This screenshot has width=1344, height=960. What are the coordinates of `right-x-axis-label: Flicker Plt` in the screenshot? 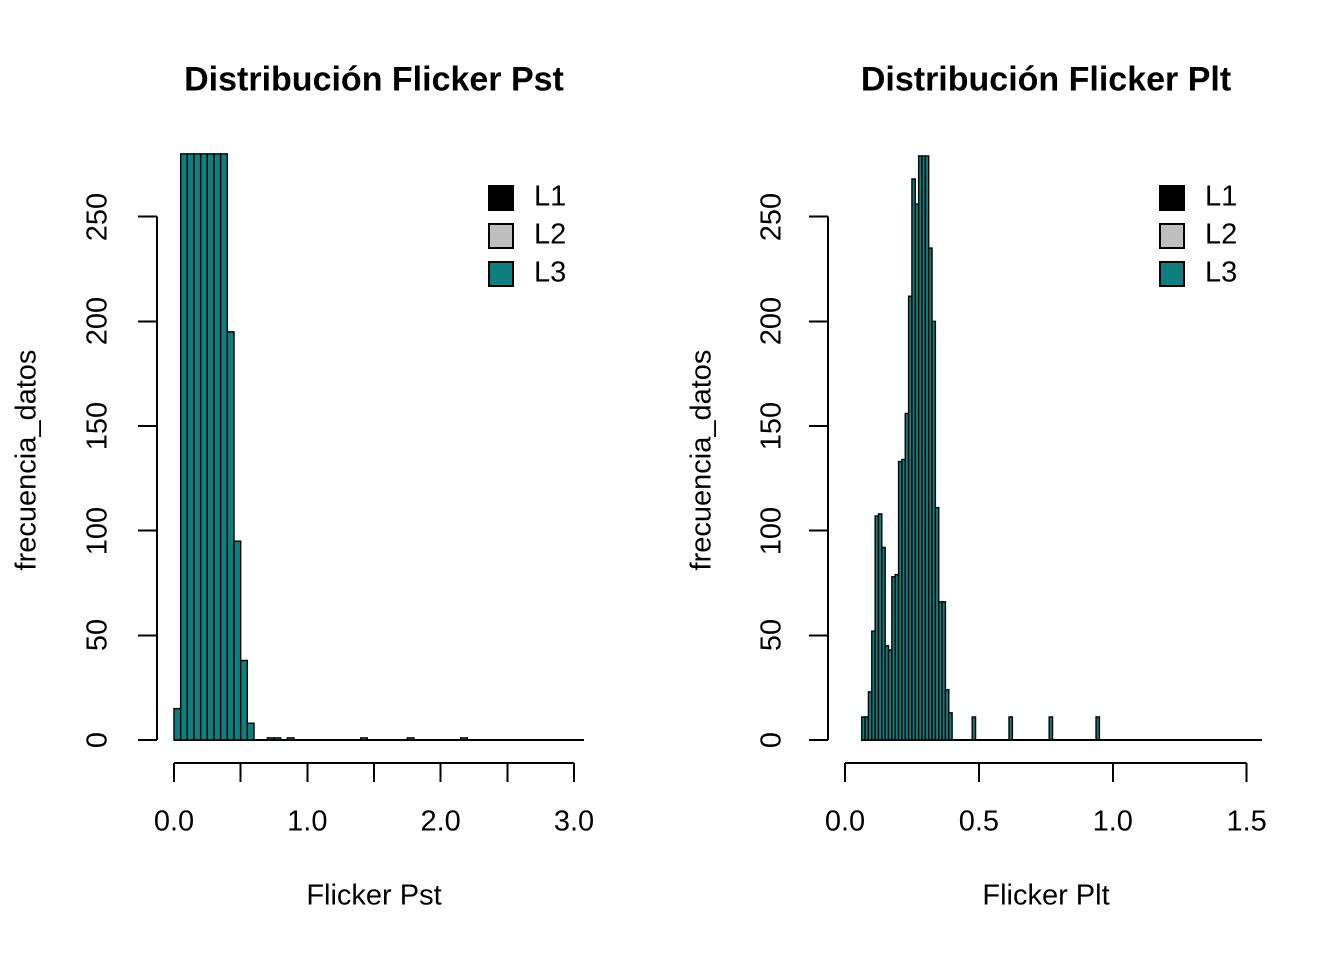 It's located at (1046, 895).